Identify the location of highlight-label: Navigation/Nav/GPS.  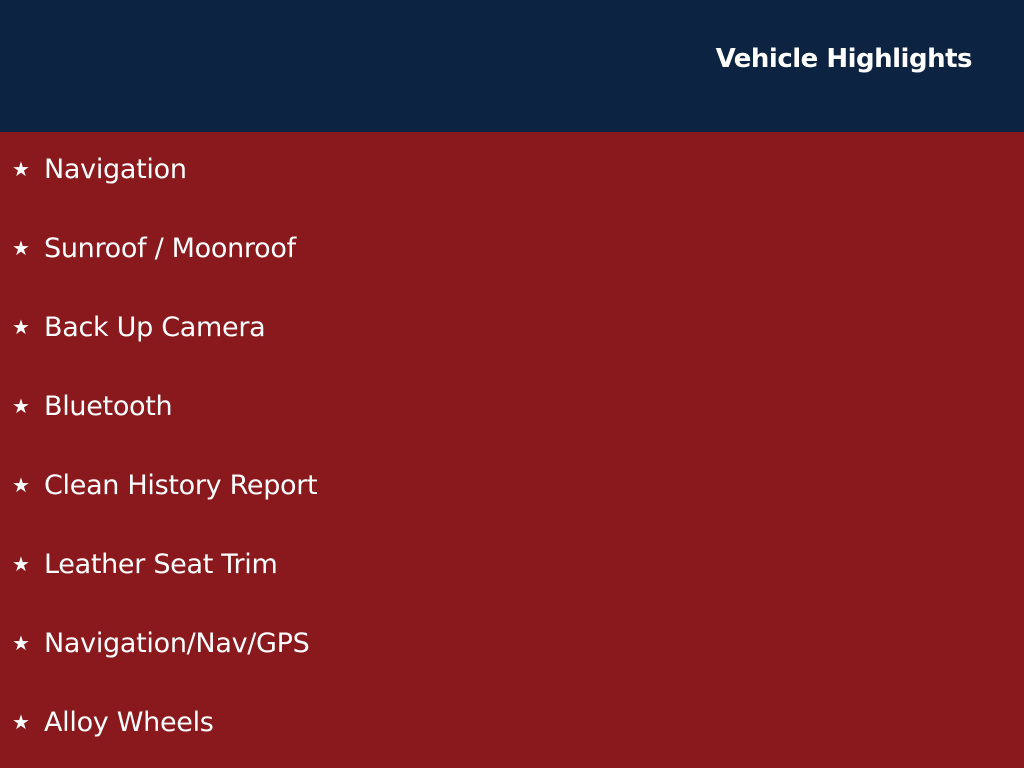
(177, 643).